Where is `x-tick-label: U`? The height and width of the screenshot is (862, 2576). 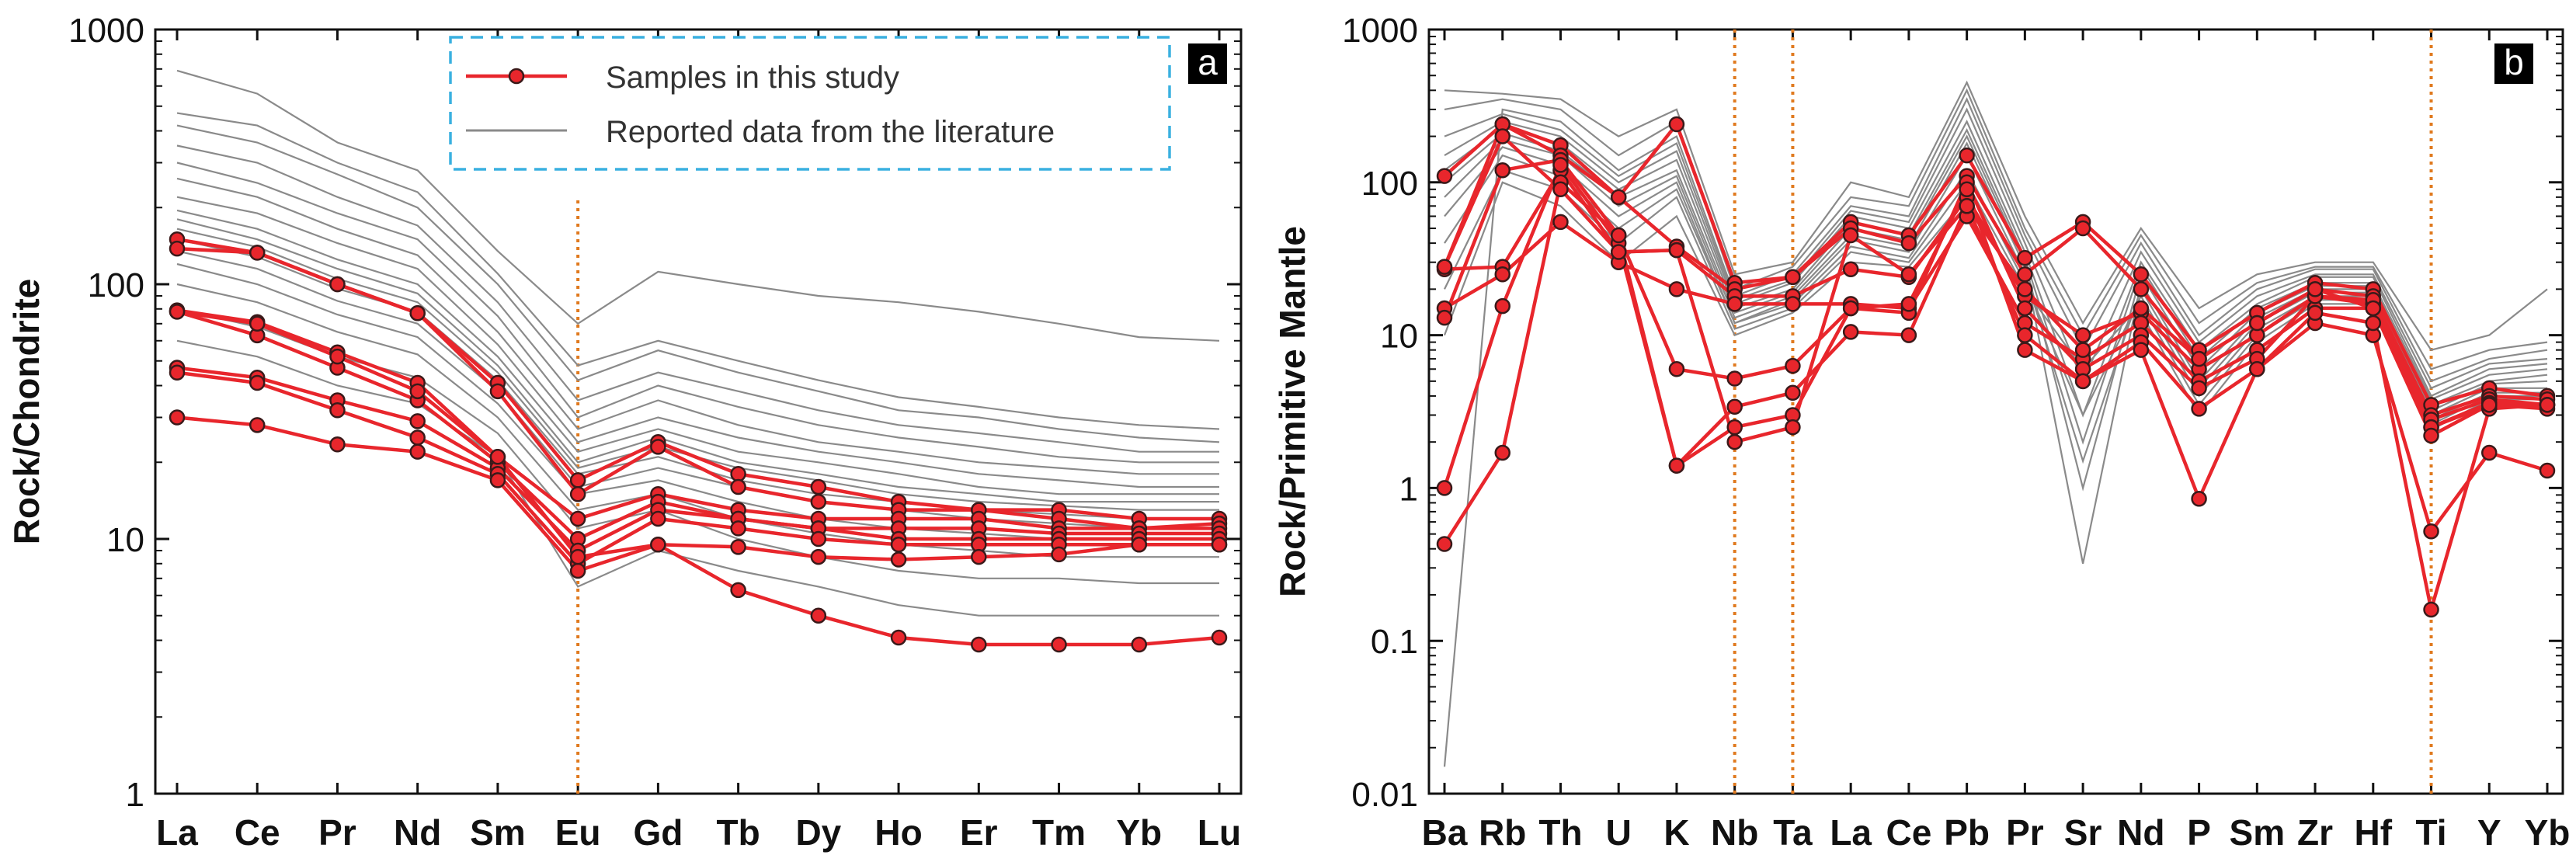
x-tick-label: U is located at coordinates (1619, 832).